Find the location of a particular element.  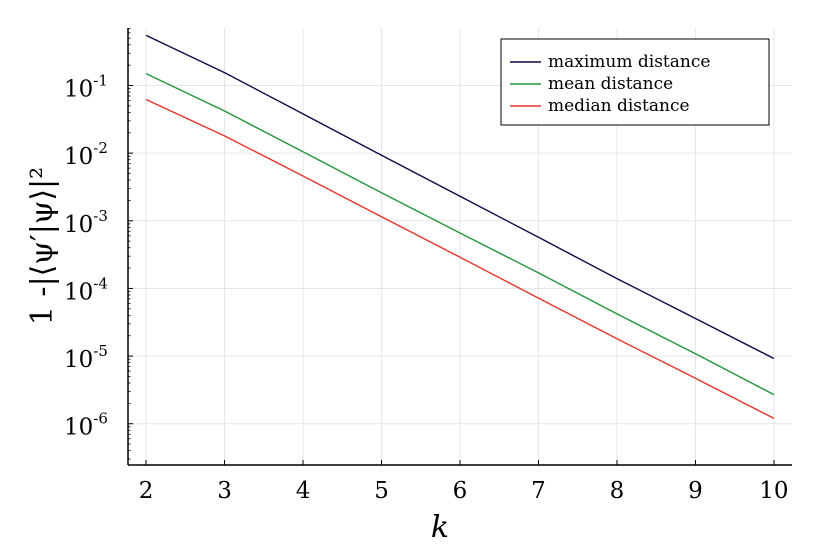

x-tick-label: 4 is located at coordinates (303, 491).